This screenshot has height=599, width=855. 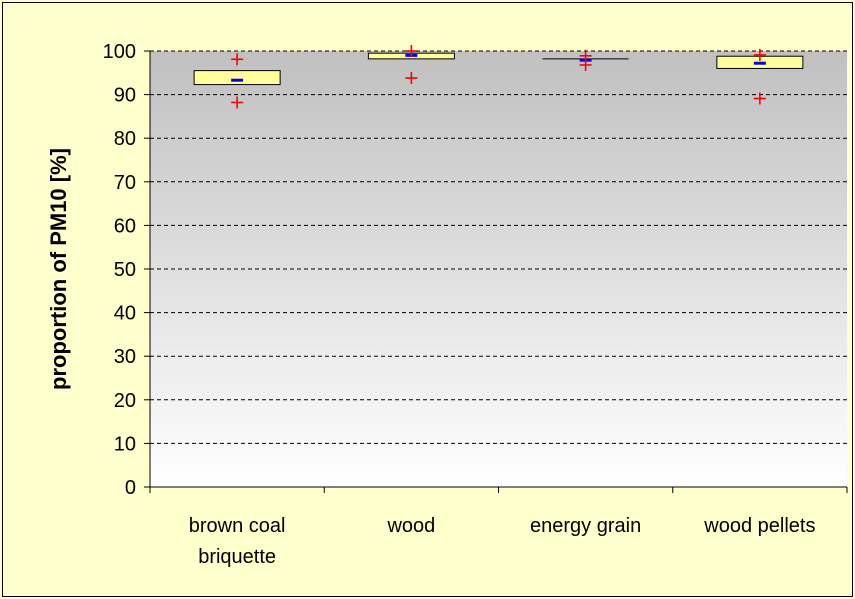 I want to click on y-tick-label-100: 100, so click(x=119, y=52).